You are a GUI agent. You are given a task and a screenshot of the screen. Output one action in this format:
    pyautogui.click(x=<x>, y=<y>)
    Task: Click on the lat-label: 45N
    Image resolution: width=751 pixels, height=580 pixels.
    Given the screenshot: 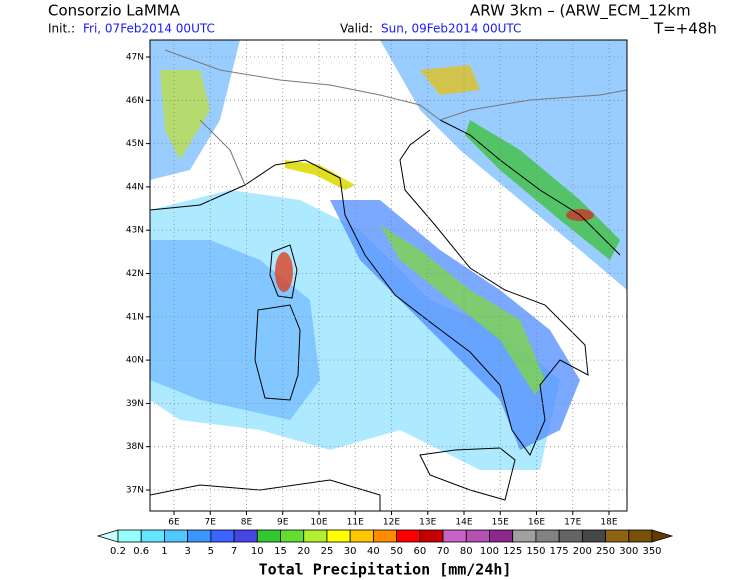 What is the action you would take?
    pyautogui.click(x=135, y=144)
    